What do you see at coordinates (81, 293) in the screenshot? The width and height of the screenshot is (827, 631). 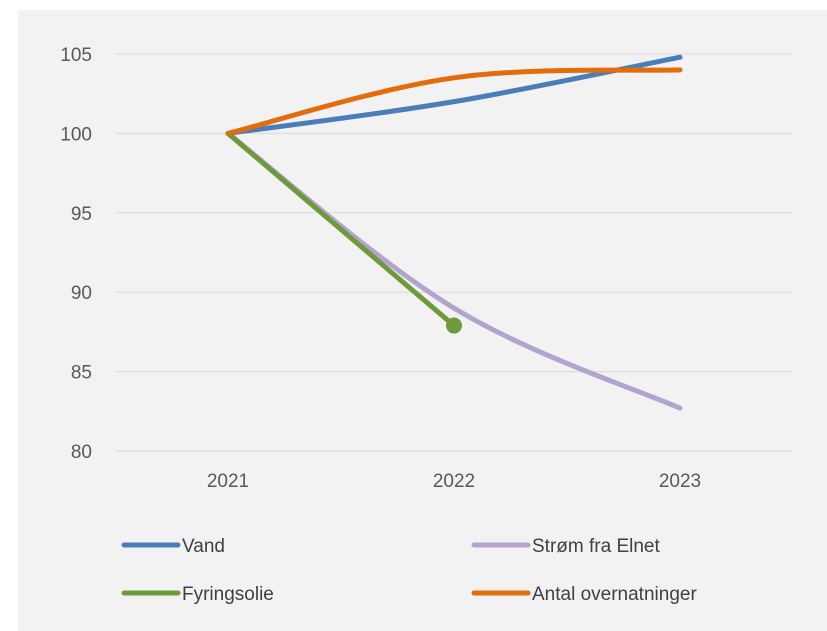 I see `y-tick-label: 90` at bounding box center [81, 293].